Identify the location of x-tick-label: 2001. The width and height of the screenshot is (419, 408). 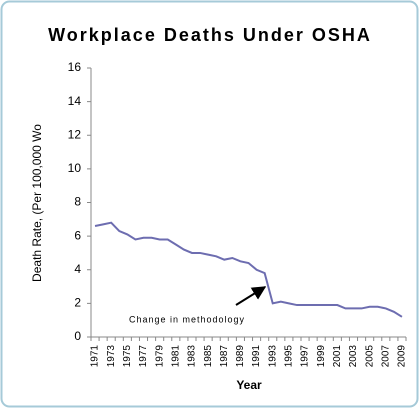
(337, 356).